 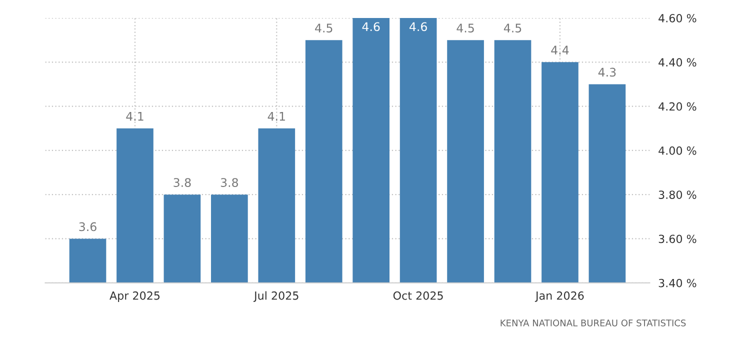 What do you see at coordinates (593, 323) in the screenshot?
I see `text: KENYA NATIONAL BUREAU OF STATISTICS` at bounding box center [593, 323].